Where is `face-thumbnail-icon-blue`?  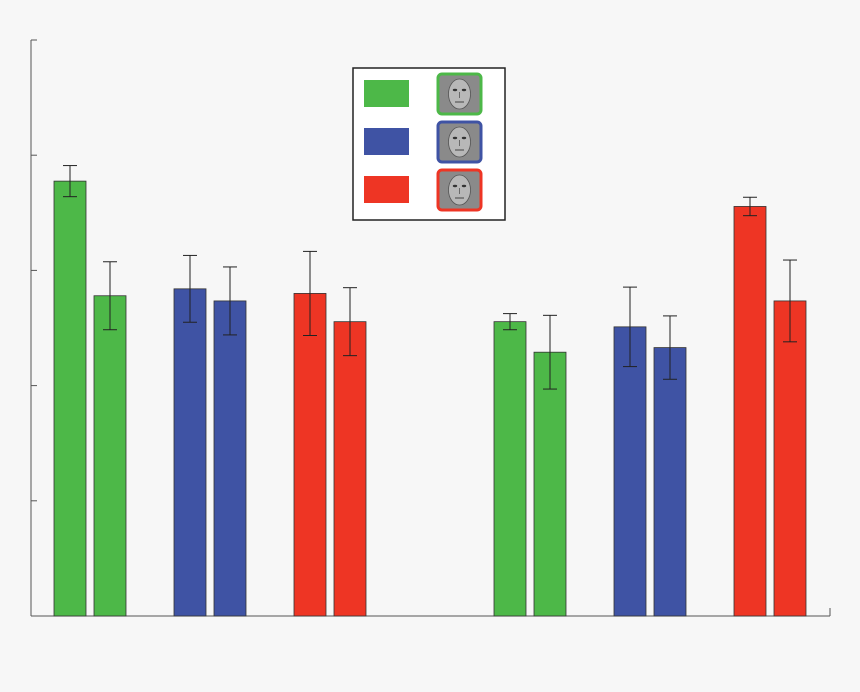
face-thumbnail-icon-blue is located at coordinates (459, 142).